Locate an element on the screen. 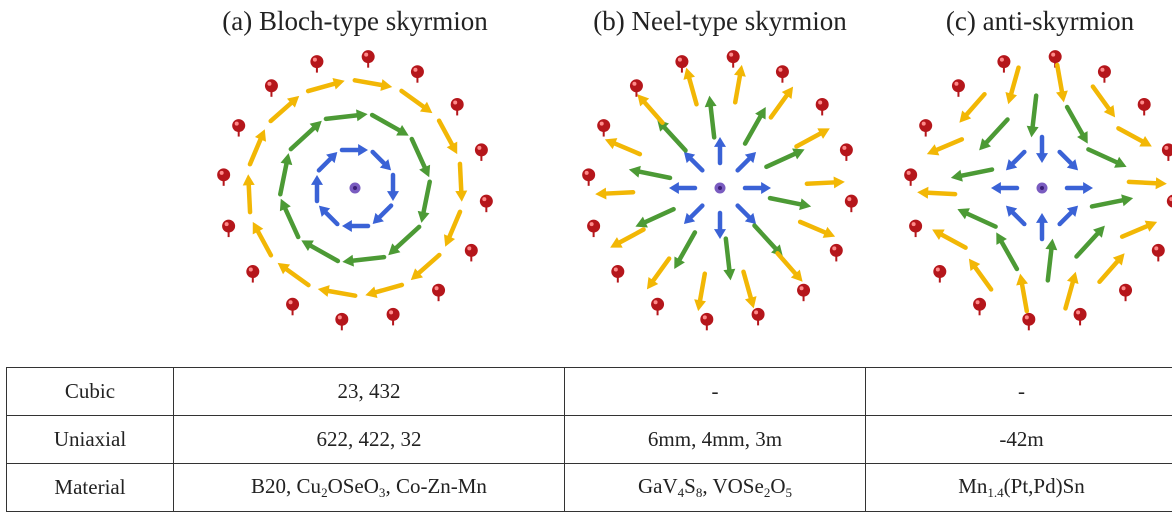 This screenshot has height=521, width=1172. row-label-uniaxial: Uniaxial is located at coordinates (90, 439).